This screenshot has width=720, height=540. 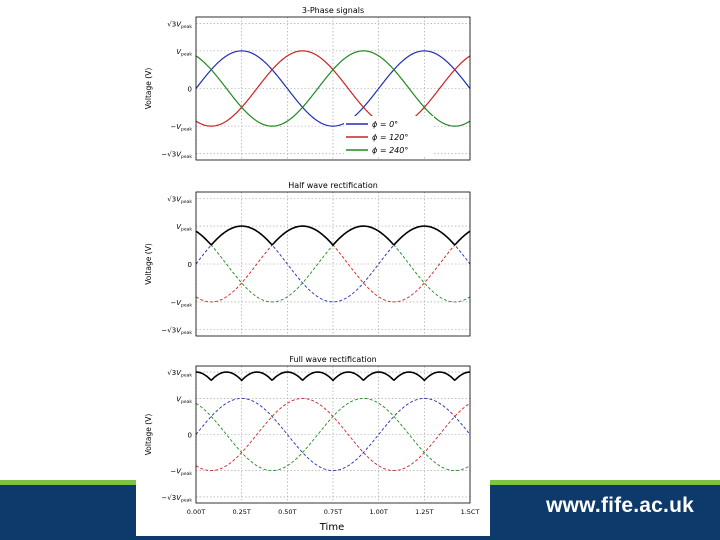 I want to click on x-tick-label: 0.50T, so click(x=287, y=512).